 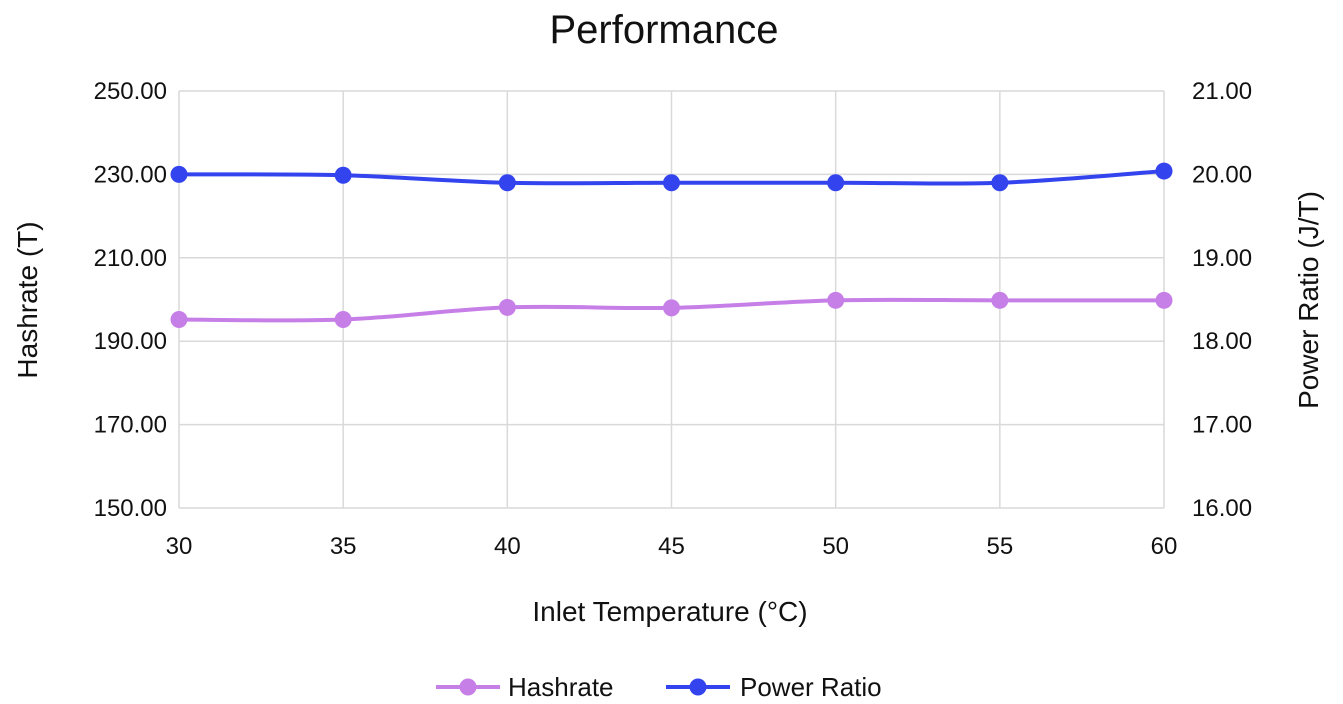 I want to click on x-tick-label: 45, so click(x=671, y=546).